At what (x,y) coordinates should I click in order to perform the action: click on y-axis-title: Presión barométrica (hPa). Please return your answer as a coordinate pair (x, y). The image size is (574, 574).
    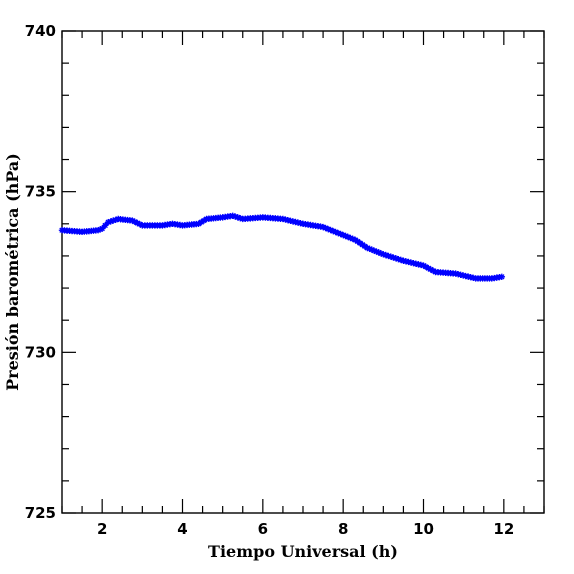
    Looking at the image, I should click on (12, 272).